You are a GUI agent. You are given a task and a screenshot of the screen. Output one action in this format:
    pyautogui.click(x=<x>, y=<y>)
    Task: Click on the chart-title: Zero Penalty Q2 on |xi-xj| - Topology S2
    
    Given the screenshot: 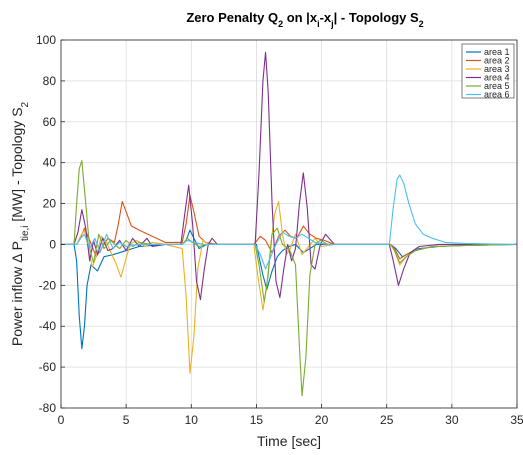 What is the action you would take?
    pyautogui.click(x=304, y=19)
    